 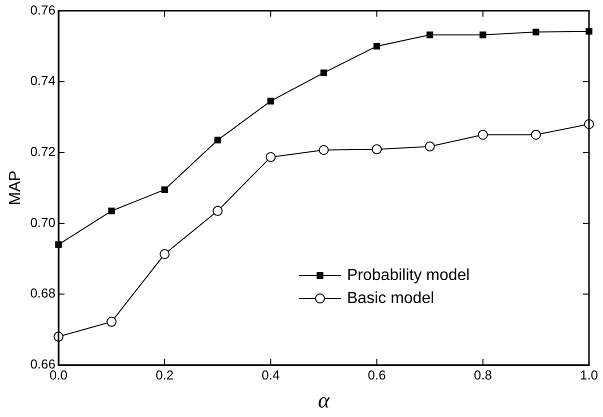 I want to click on x-tick-label: 0.4, so click(x=271, y=374).